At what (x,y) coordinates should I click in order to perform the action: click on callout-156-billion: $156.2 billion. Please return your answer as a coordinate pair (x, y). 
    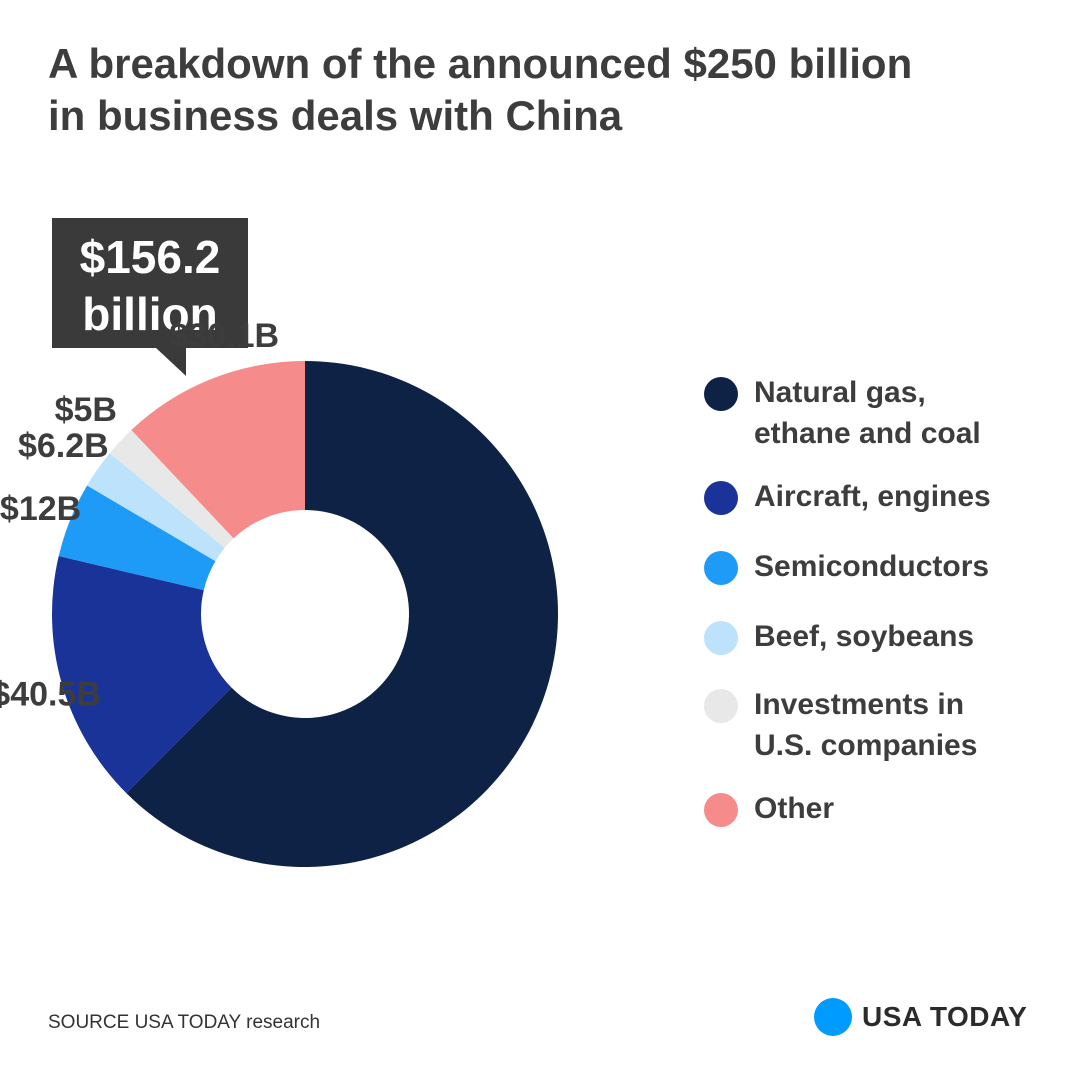
    Looking at the image, I should click on (150, 297).